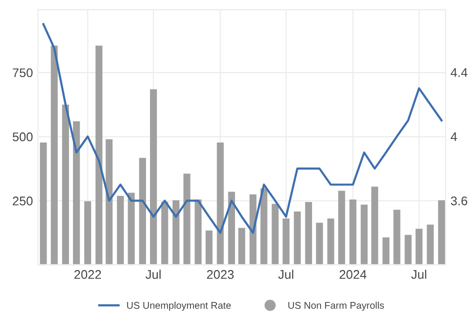 Image resolution: width=474 pixels, height=323 pixels. What do you see at coordinates (22, 201) in the screenshot?
I see `y-tick-label: 250` at bounding box center [22, 201].